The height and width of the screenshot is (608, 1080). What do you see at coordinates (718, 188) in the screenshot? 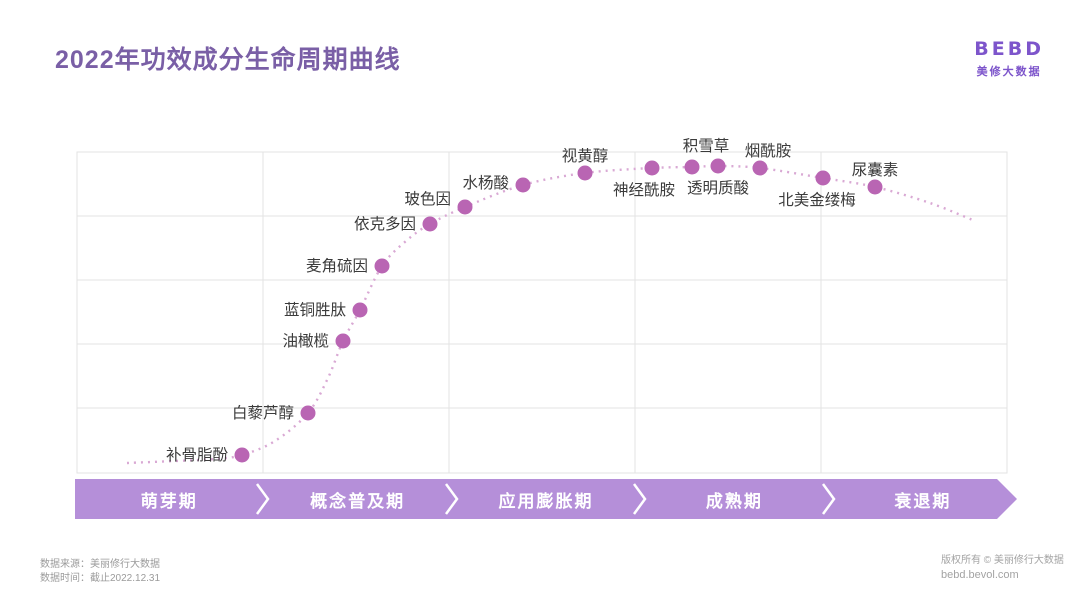
I see `data-point-label: 透明质酸` at bounding box center [718, 188].